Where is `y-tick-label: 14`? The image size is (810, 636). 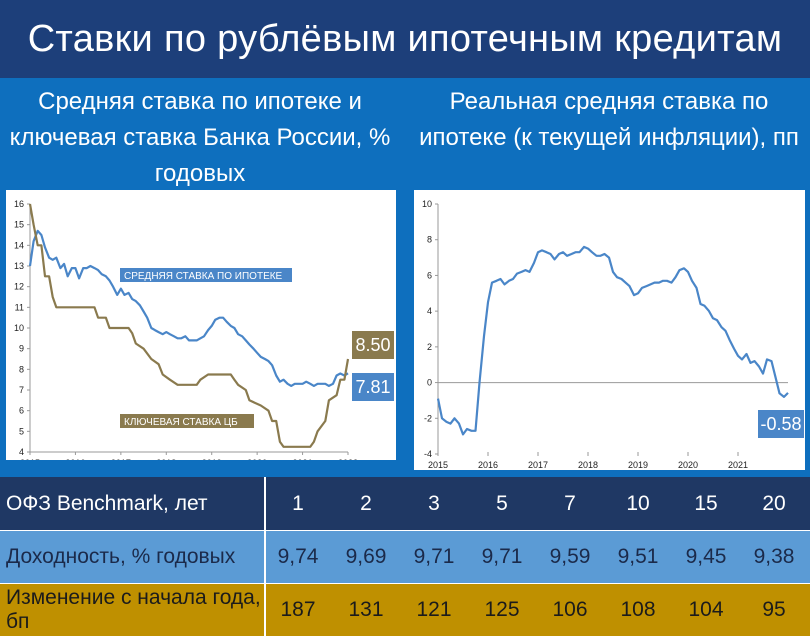 y-tick-label: 14 is located at coordinates (19, 245).